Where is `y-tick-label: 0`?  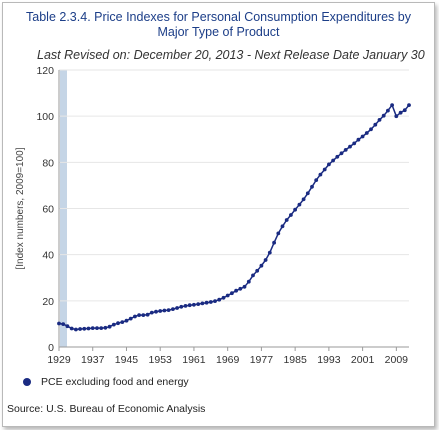 y-tick-label: 0 is located at coordinates (51, 348).